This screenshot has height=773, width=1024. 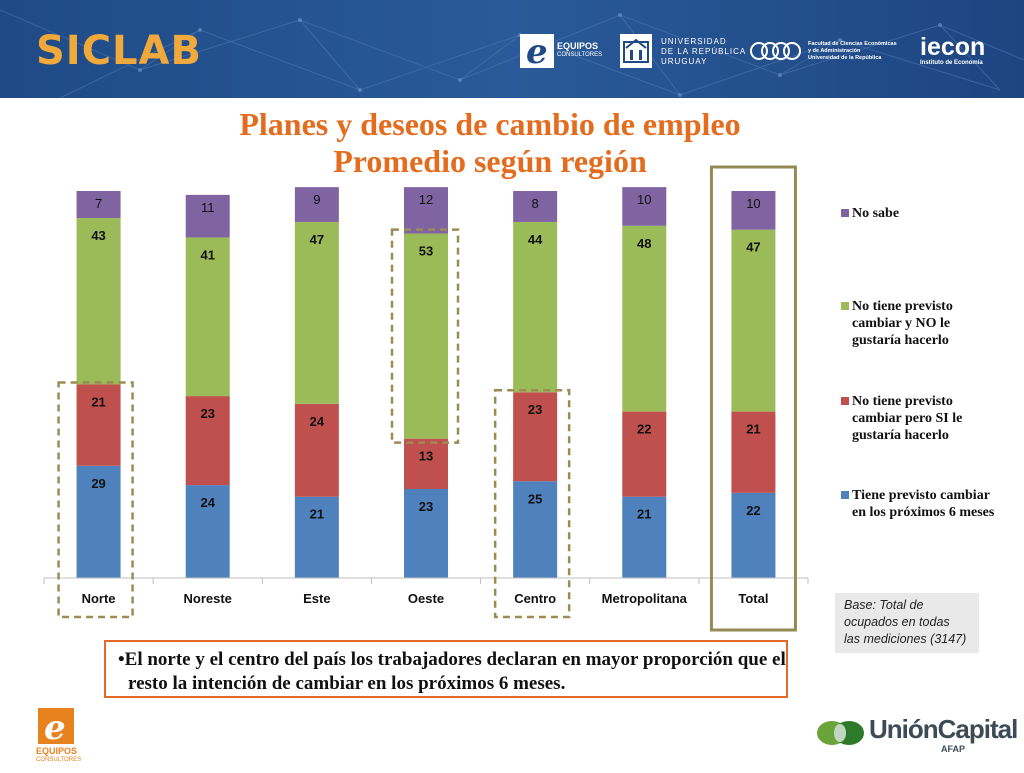 I want to click on svg-text: e, so click(x=55, y=728).